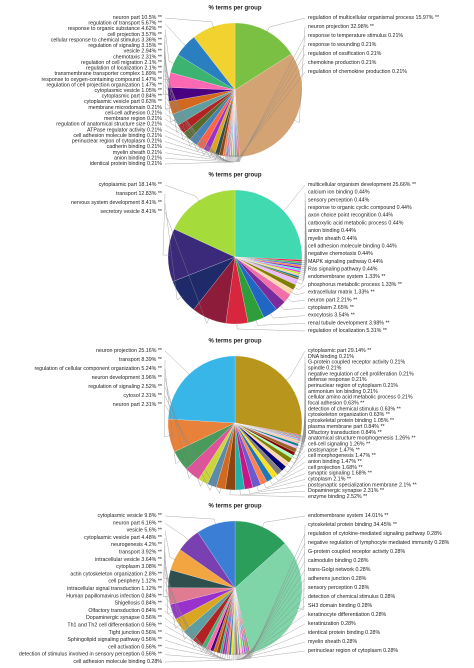 This screenshot has width=474, height=668. What do you see at coordinates (339, 193) in the screenshot?
I see `slice-label: calcium ion binding 0.44%` at bounding box center [339, 193].